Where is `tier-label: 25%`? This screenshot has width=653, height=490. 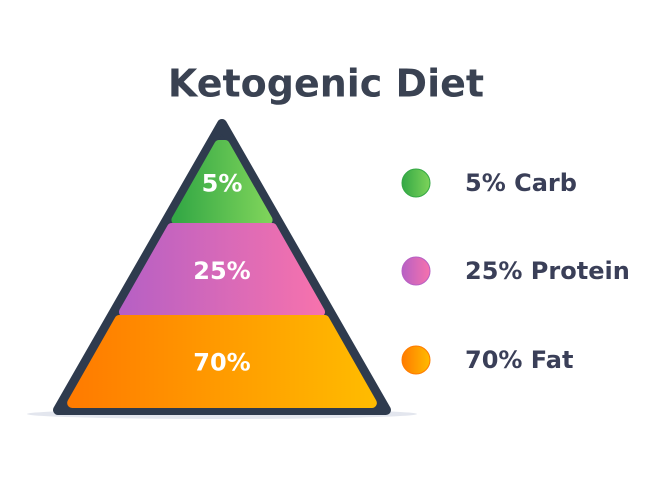
tier-label: 25% is located at coordinates (221, 271).